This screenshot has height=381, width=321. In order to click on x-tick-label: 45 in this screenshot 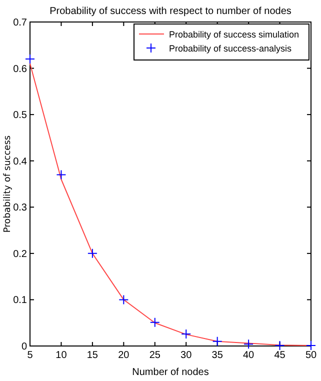, I will do `click(280, 355)`.